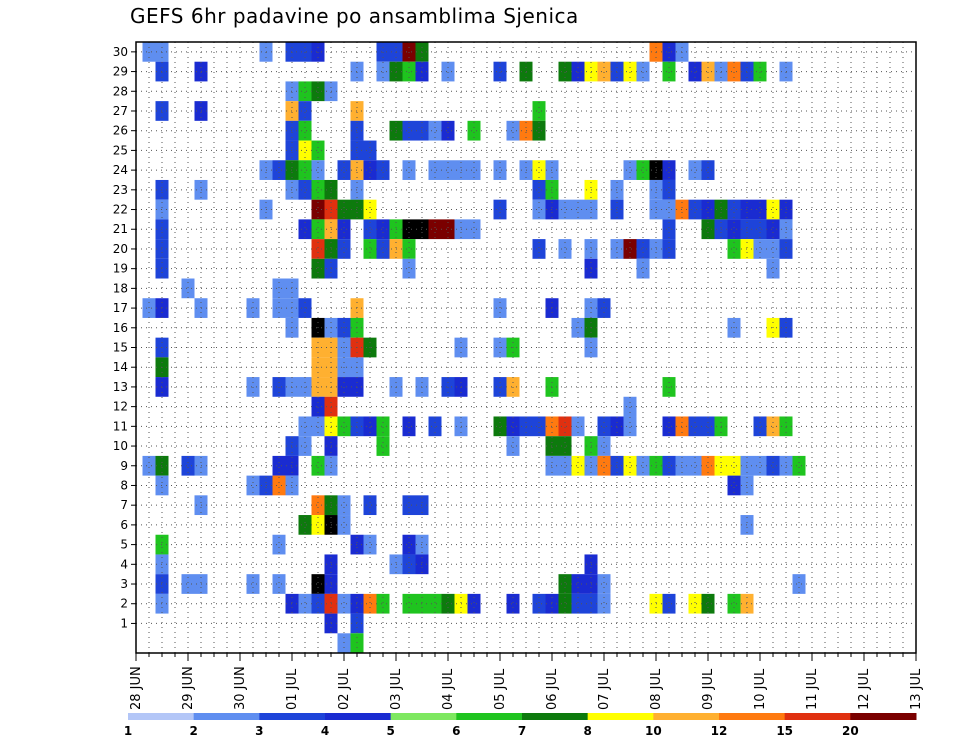 The width and height of the screenshot is (960, 742). What do you see at coordinates (522, 731) in the screenshot?
I see `legend-label: 7` at bounding box center [522, 731].